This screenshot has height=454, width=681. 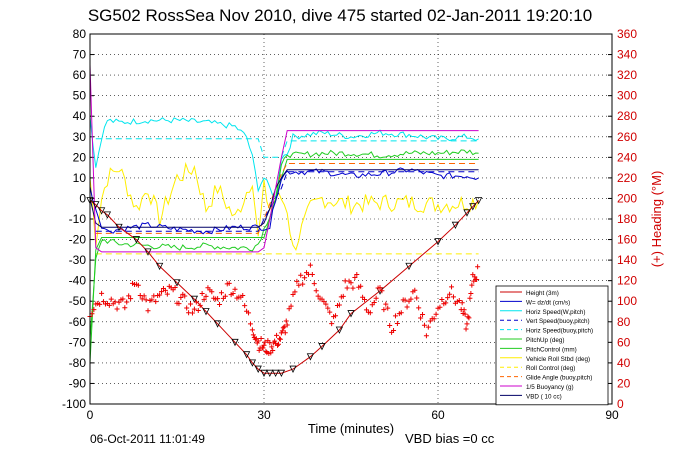 I want to click on y-tick-label: 70, so click(x=80, y=55).